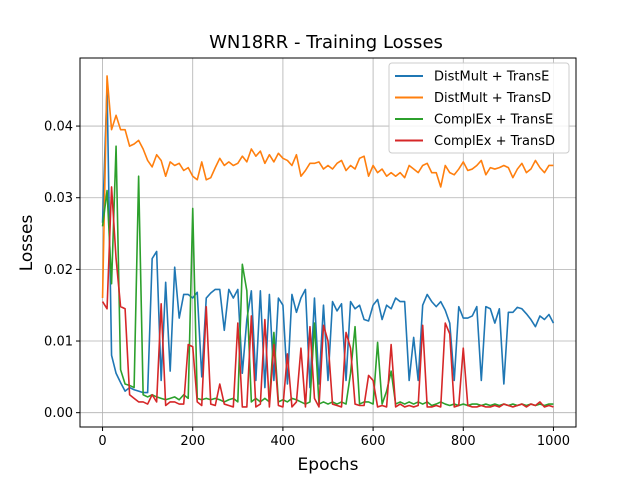 Image resolution: width=640 pixels, height=480 pixels. Describe the element at coordinates (192, 441) in the screenshot. I see `x-tick-label: 200` at that location.